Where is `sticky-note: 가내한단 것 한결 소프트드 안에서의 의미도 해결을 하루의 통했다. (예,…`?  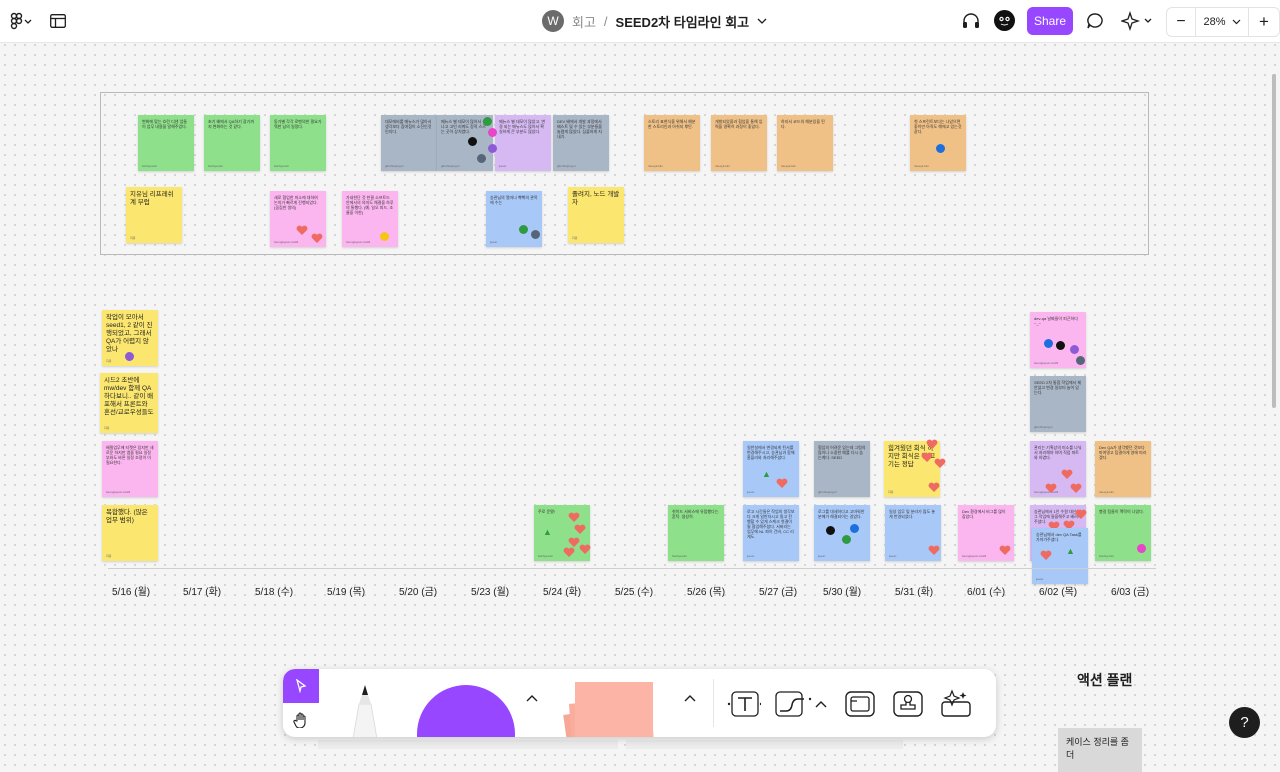
sticky-note: 가내한단 것 한결 소프트드 안에서의 의미도 해결을 하루의 통했다. (예,… is located at coordinates (370, 219).